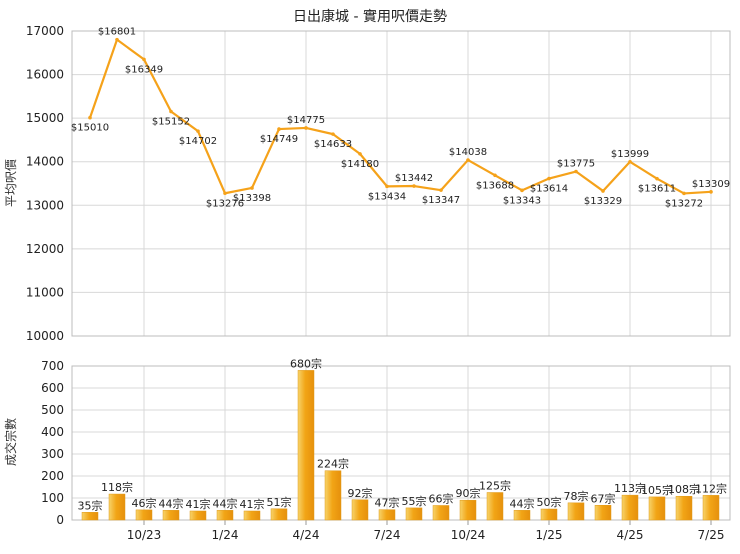 The width and height of the screenshot is (740, 554). I want to click on volume-bar-label: 108宗, so click(684, 489).